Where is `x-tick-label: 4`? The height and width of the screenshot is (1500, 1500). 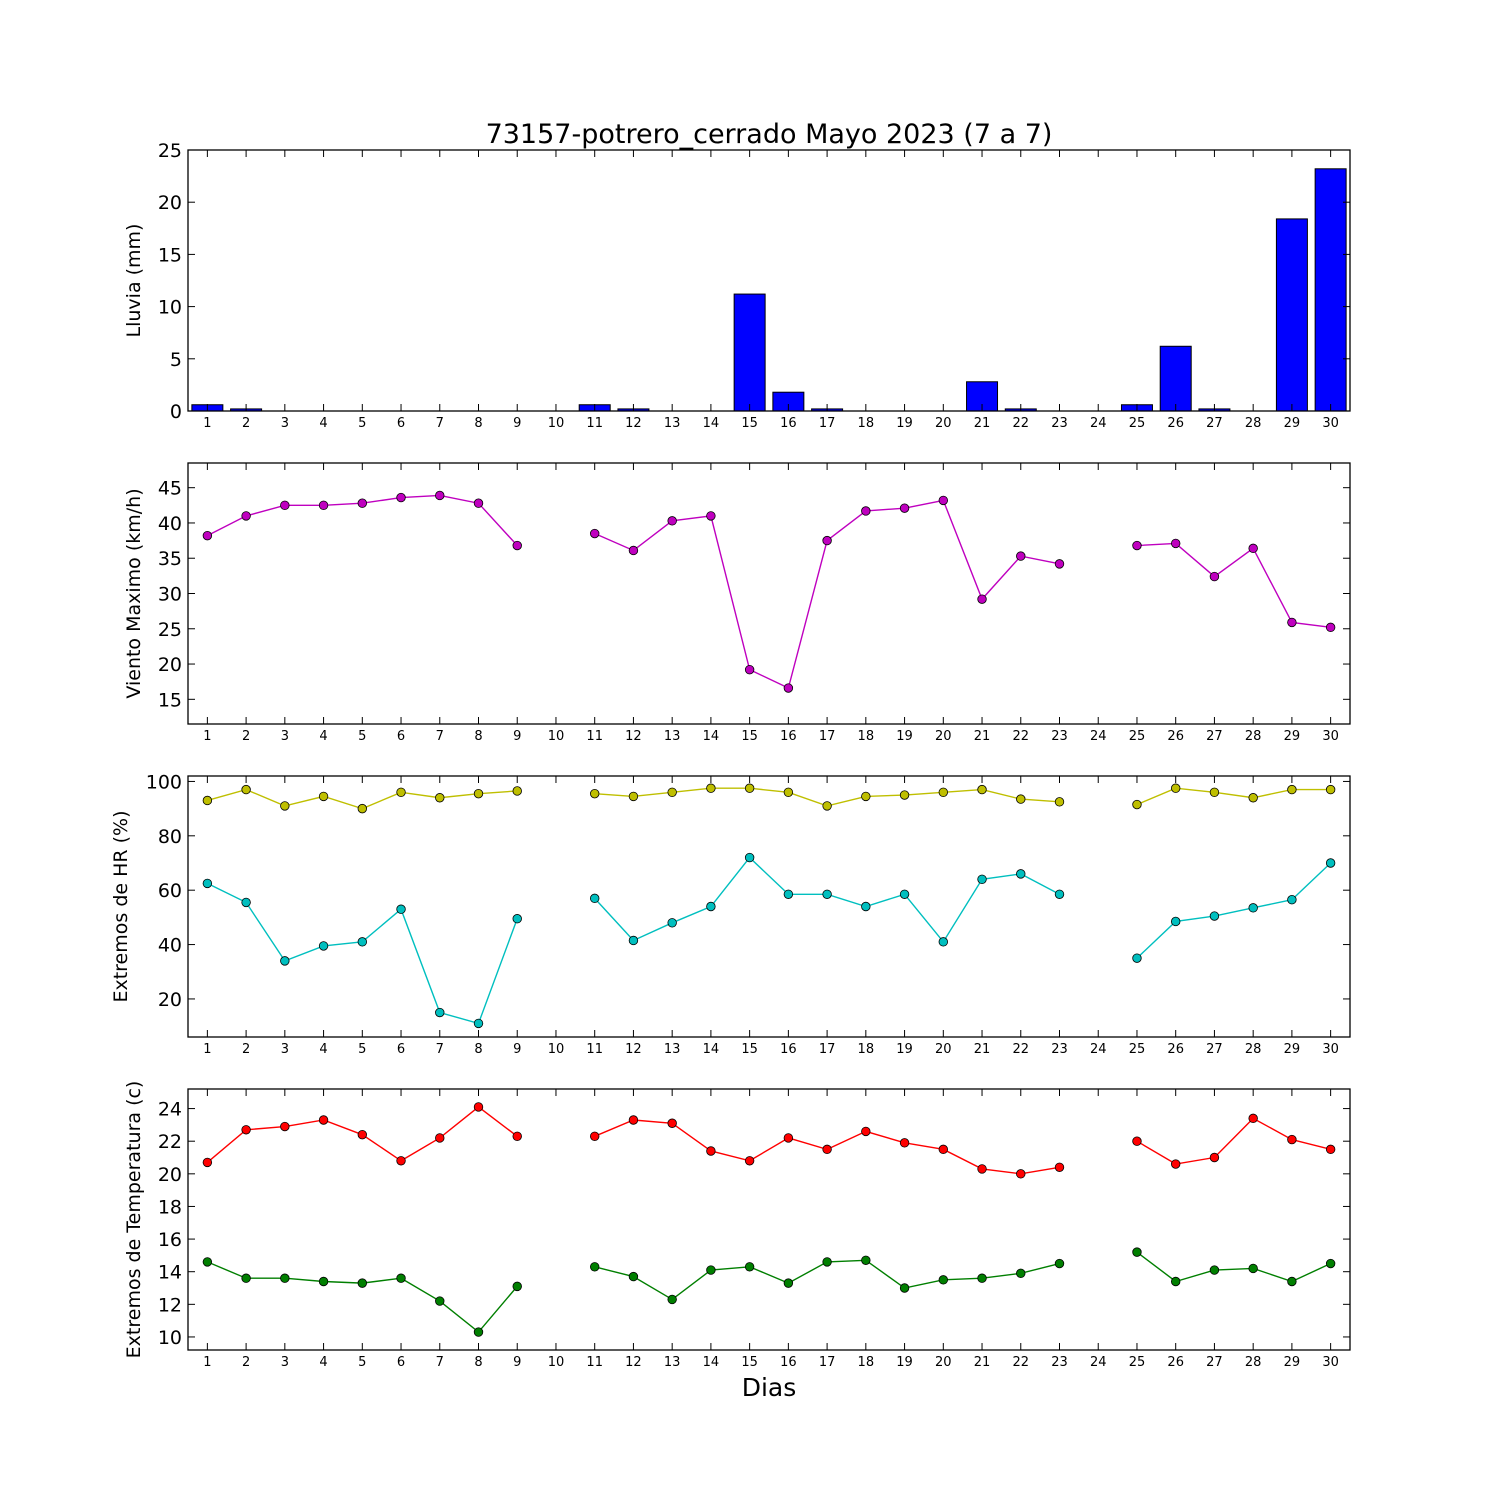
x-tick-label: 4 is located at coordinates (323, 1049).